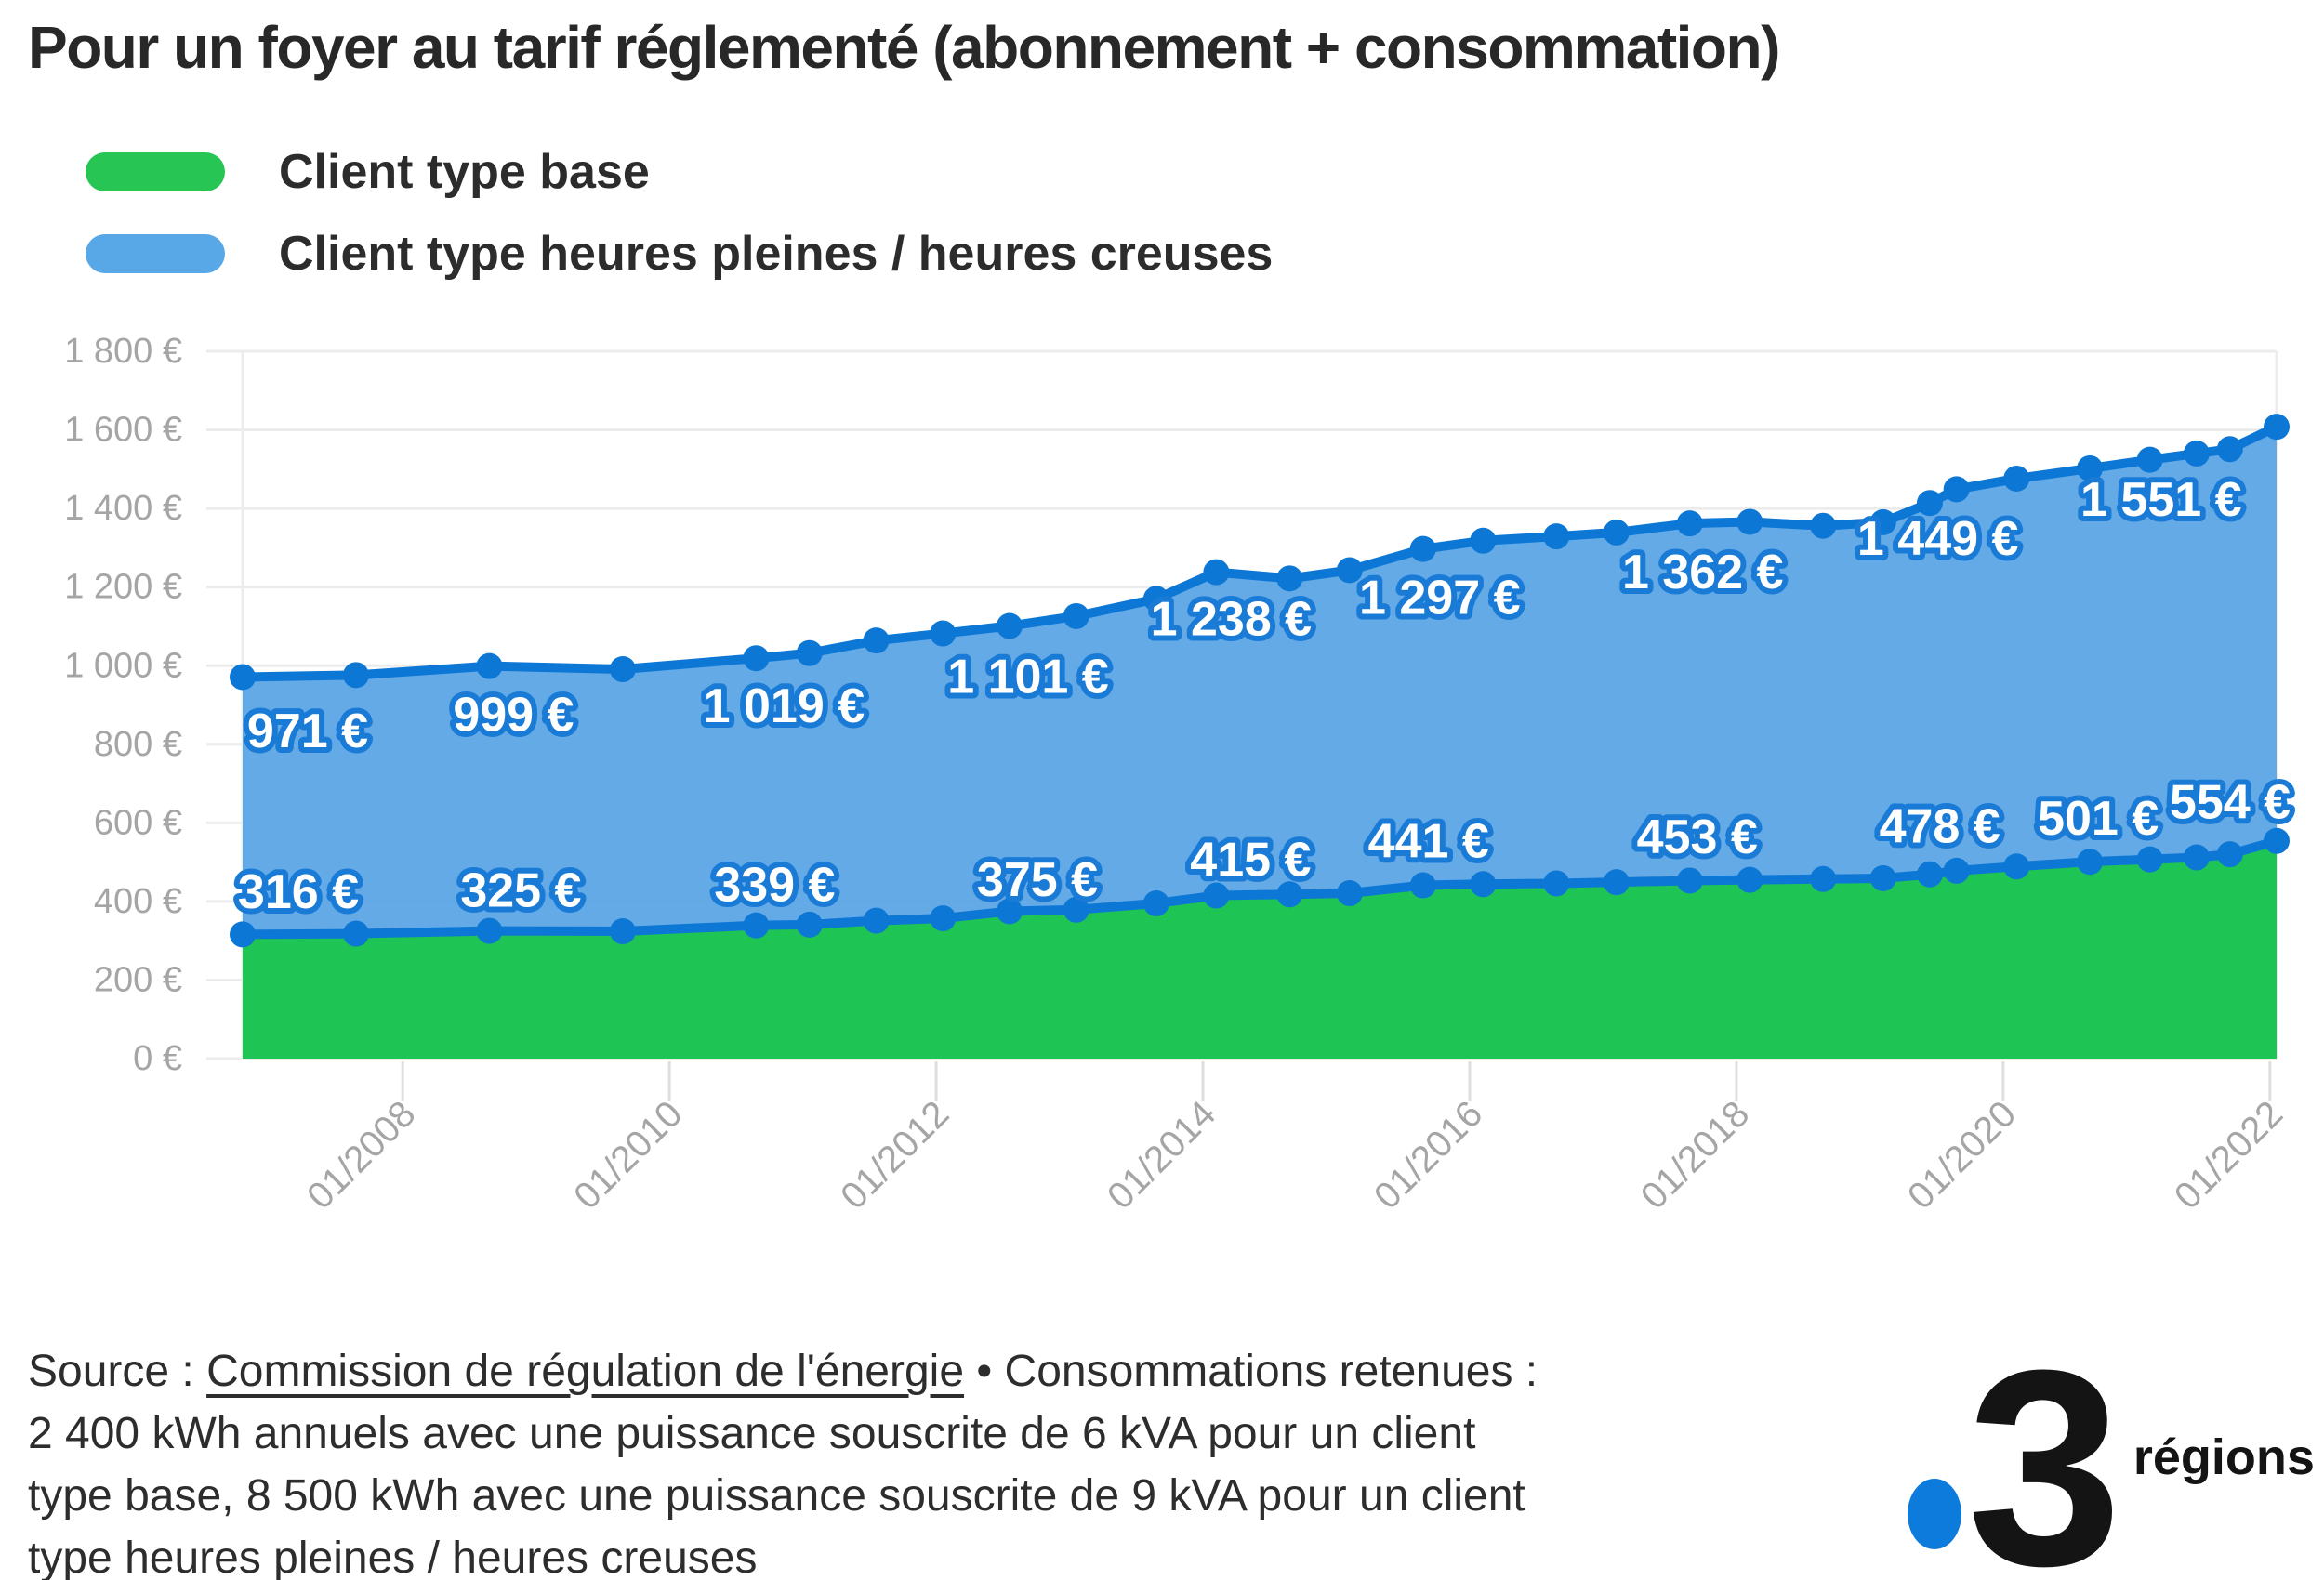 This screenshot has width=2324, height=1580. What do you see at coordinates (784, 706) in the screenshot?
I see `hphc-value-label: 1 019 €` at bounding box center [784, 706].